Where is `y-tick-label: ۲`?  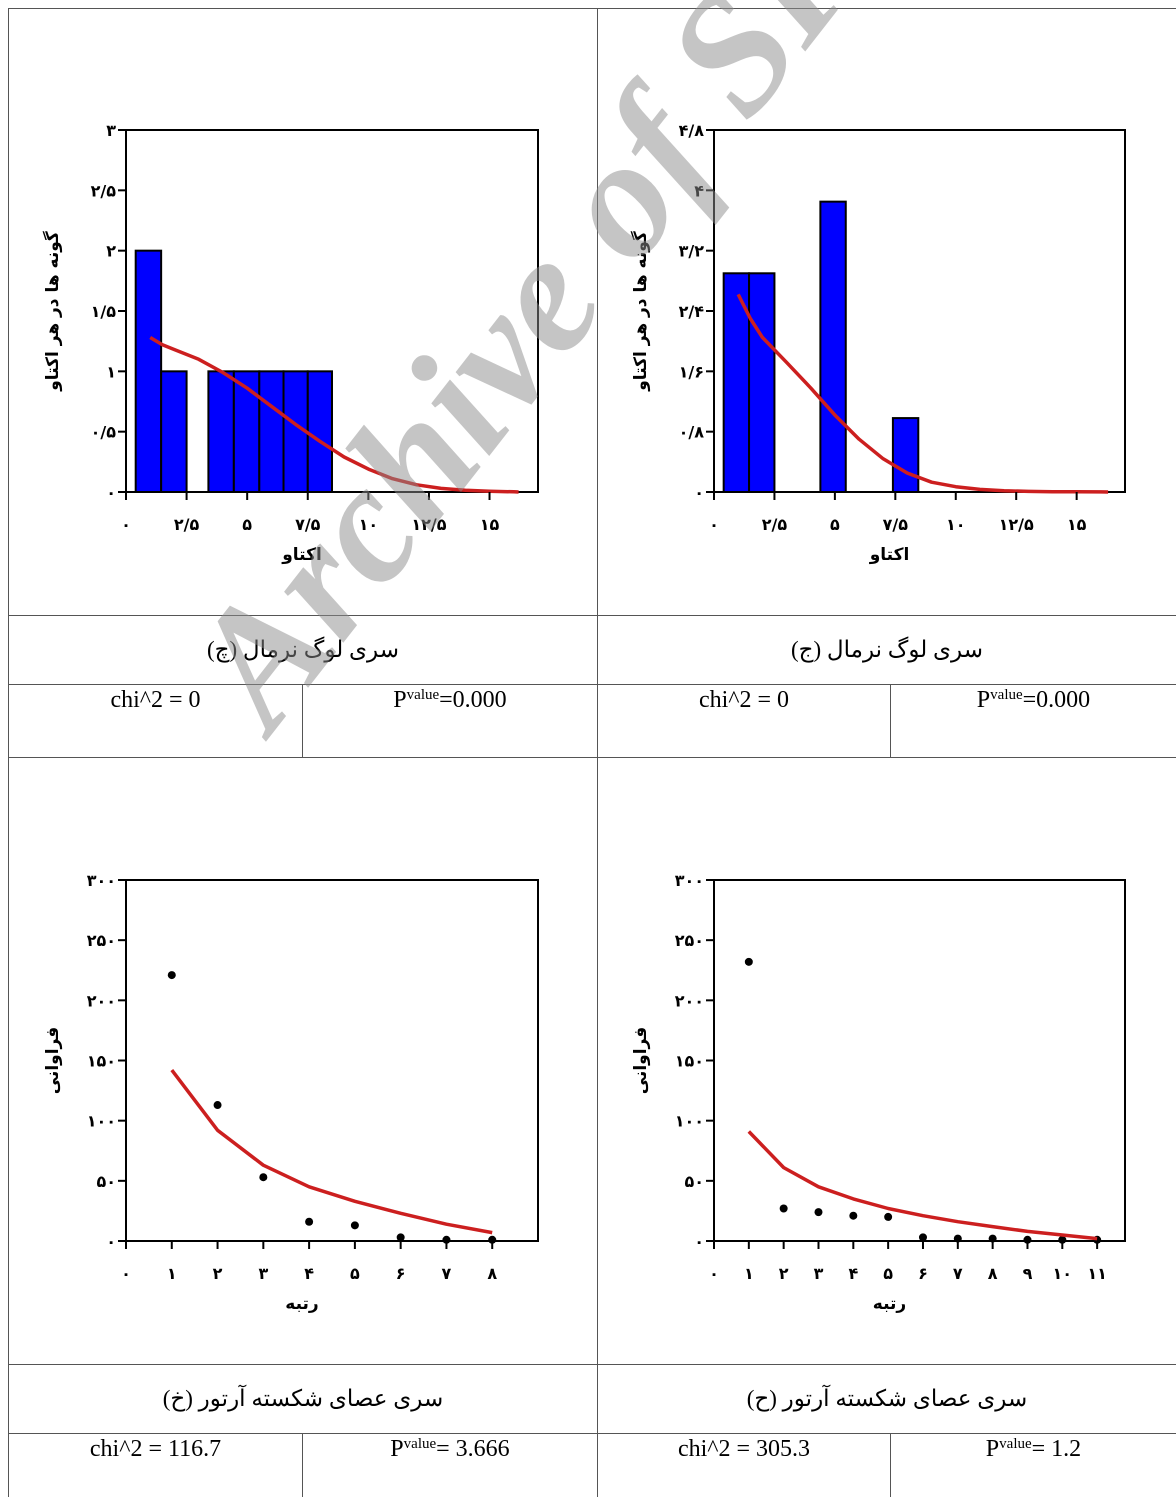 y-tick-label: ۲ is located at coordinates (111, 251).